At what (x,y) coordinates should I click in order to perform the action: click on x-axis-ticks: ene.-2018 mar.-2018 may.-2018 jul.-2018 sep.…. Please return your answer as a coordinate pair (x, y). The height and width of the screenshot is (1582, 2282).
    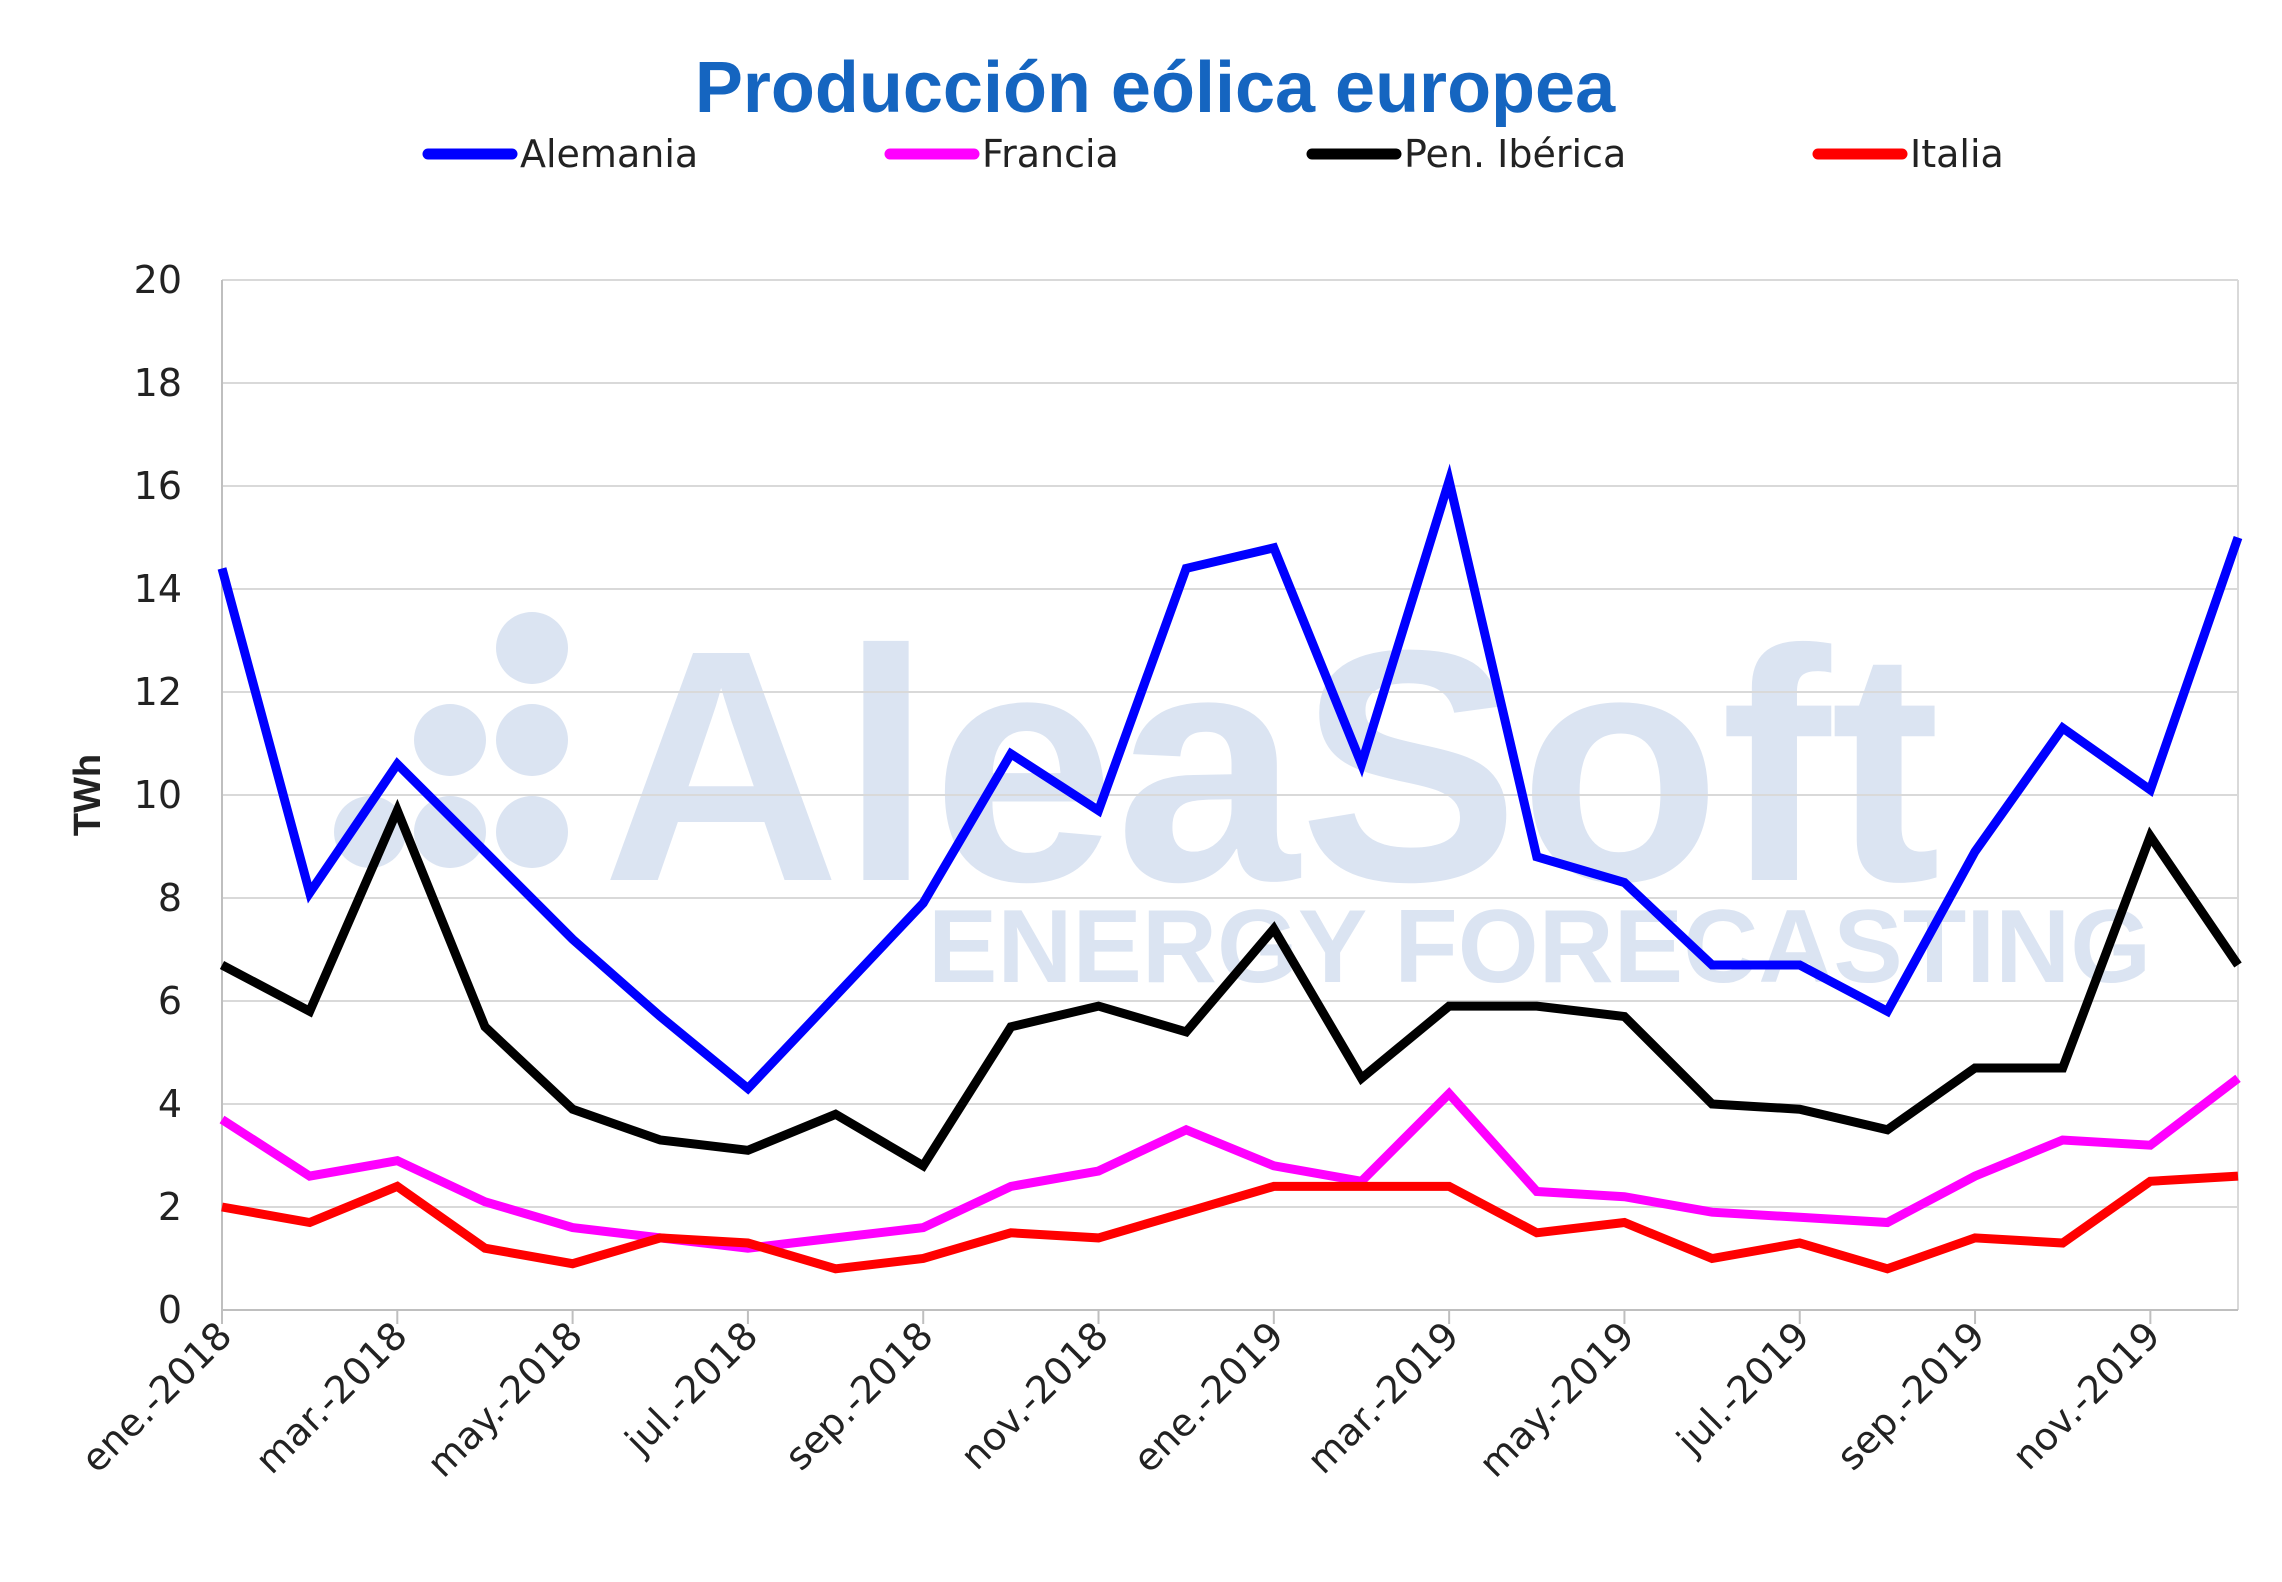
    Looking at the image, I should click on (1121, 1398).